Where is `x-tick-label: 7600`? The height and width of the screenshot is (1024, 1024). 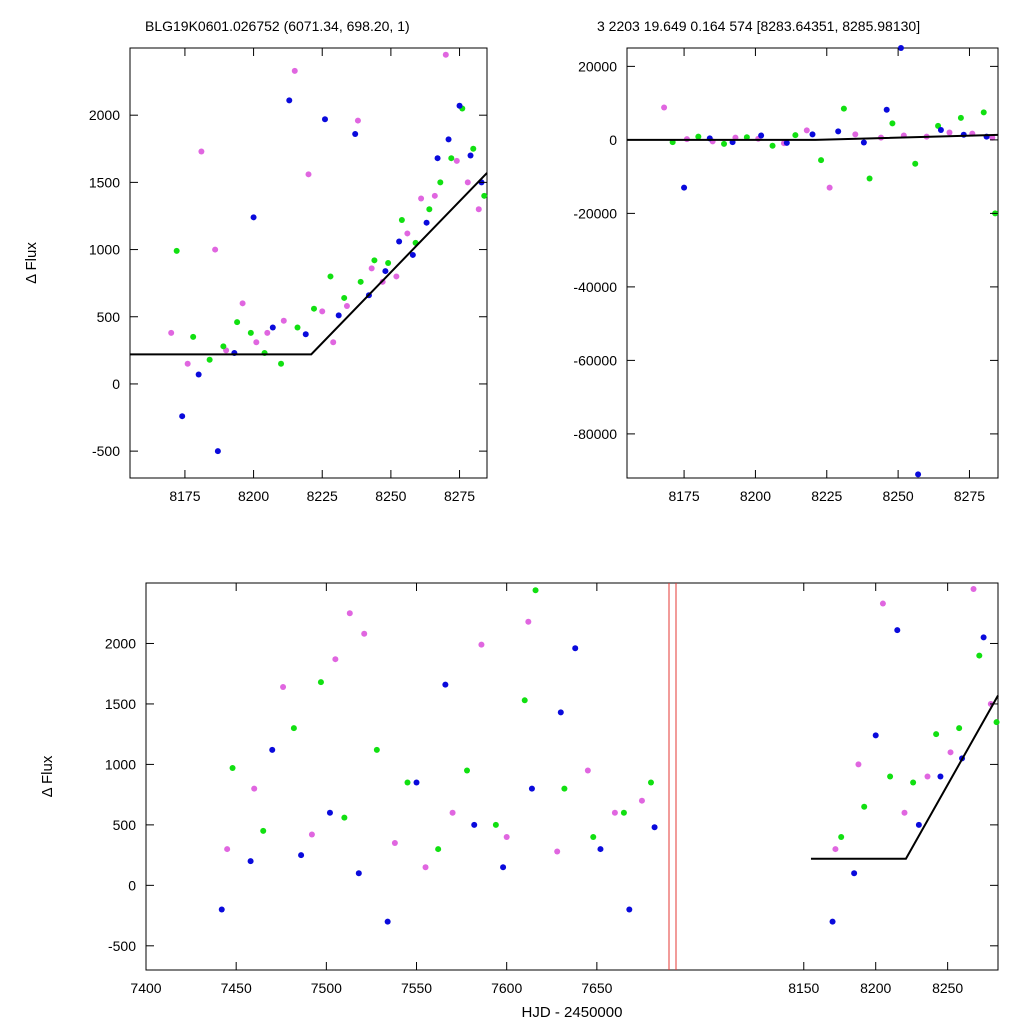 x-tick-label: 7600 is located at coordinates (506, 988).